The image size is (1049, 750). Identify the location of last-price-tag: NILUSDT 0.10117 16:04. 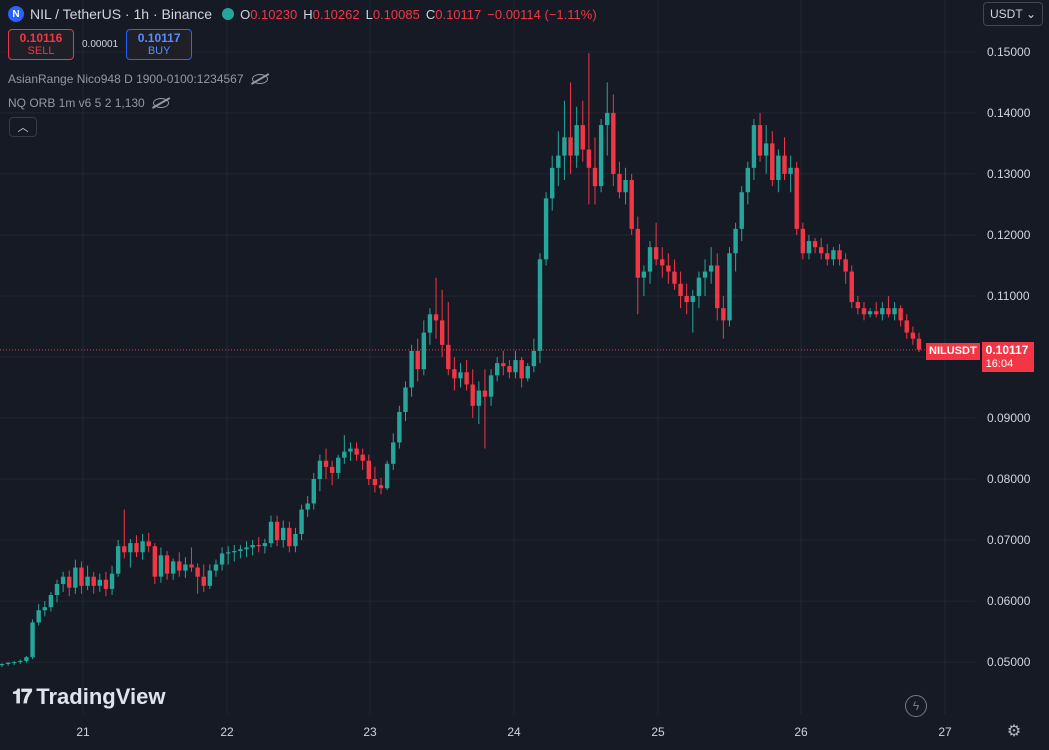
(980, 356).